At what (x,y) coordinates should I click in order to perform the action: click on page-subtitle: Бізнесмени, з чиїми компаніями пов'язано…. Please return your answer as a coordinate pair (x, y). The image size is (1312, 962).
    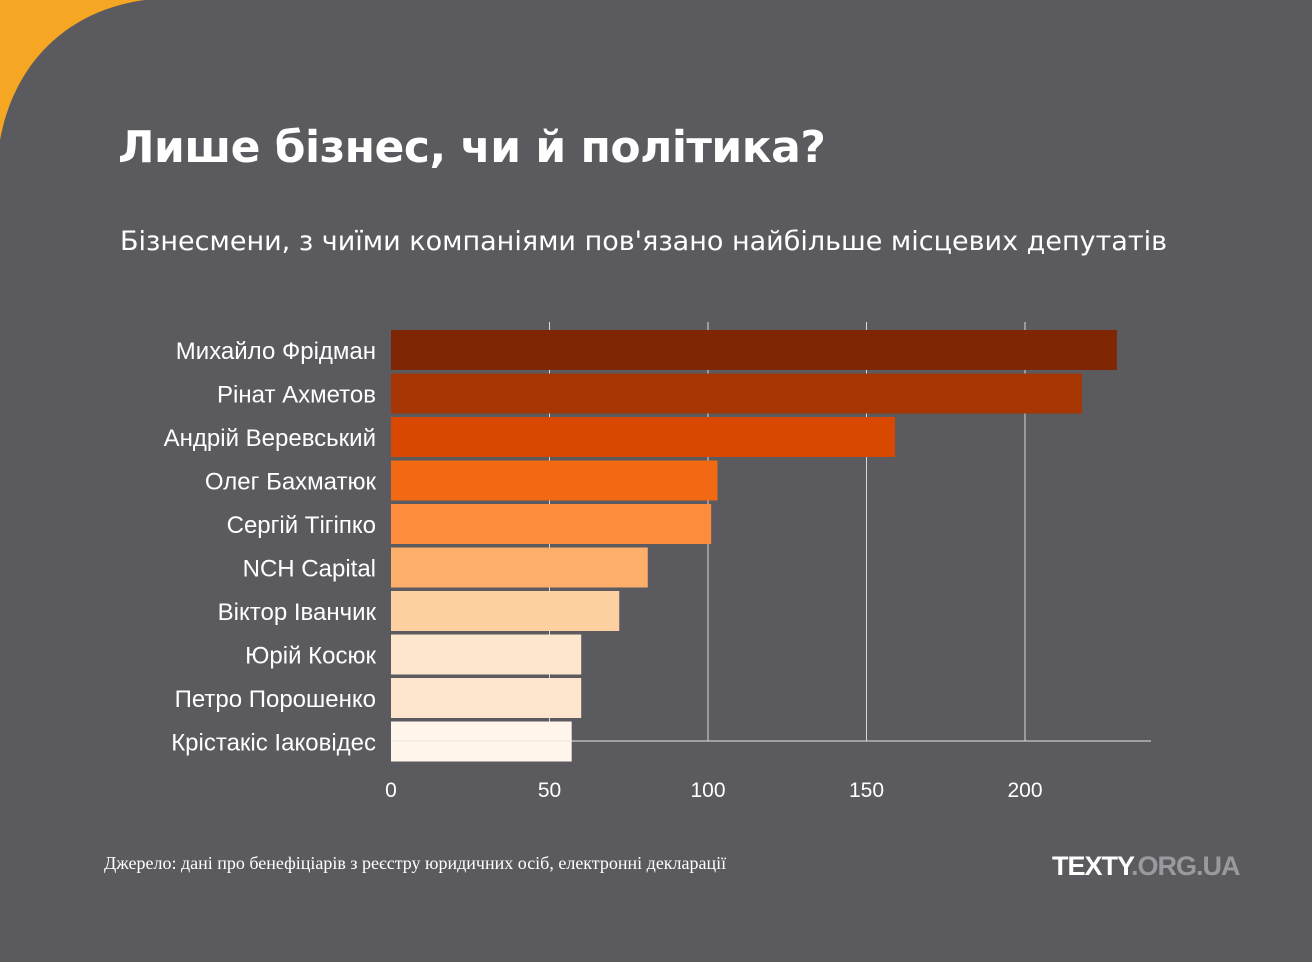
    Looking at the image, I should click on (643, 241).